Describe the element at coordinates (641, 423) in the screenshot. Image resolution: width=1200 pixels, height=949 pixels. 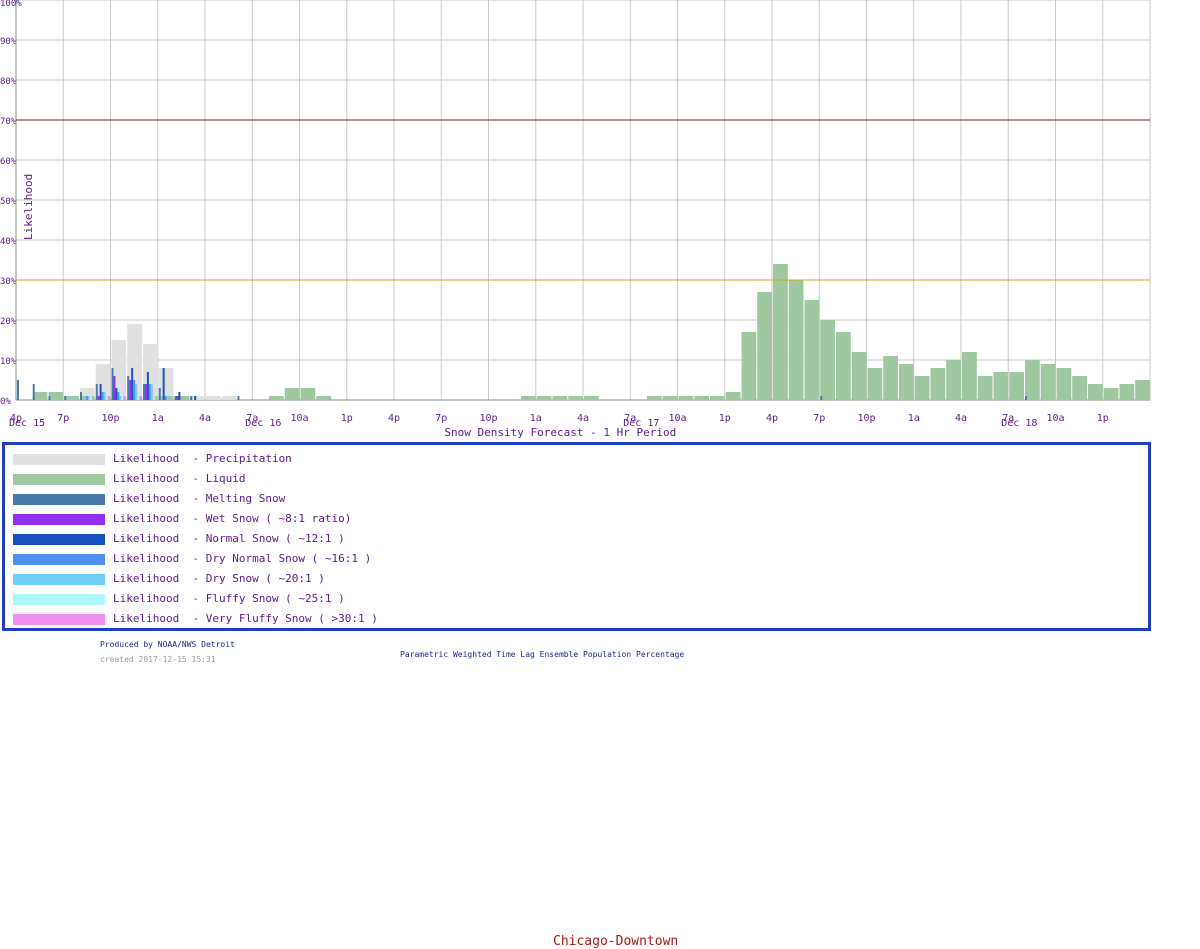
I see `date-label: Dec 17` at that location.